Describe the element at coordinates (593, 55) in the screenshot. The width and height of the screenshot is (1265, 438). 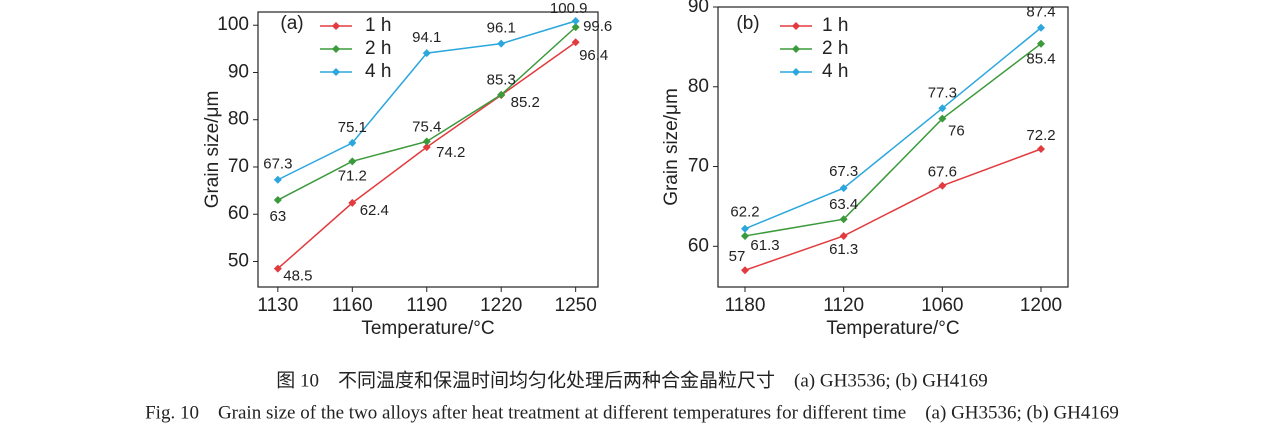
I see `data-label: 96.4` at that location.